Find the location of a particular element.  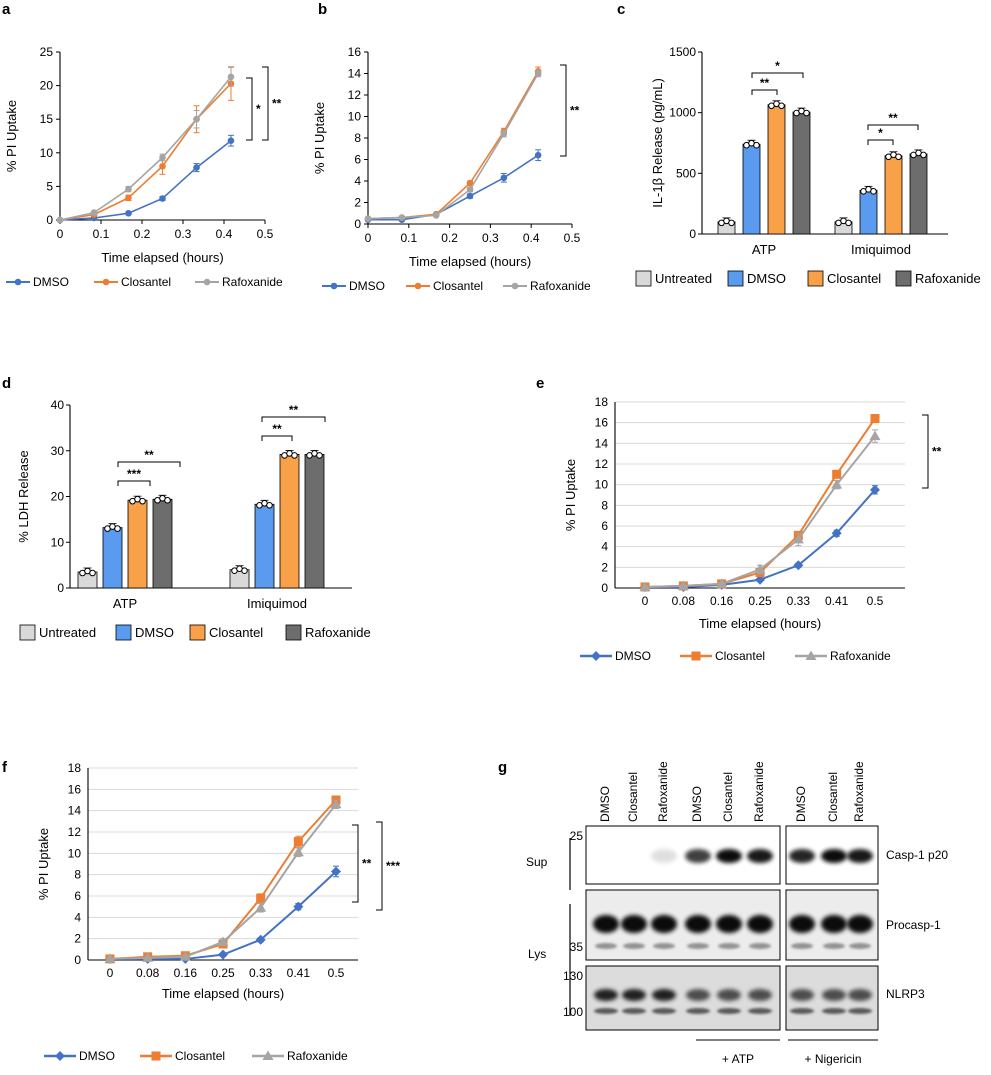

lane-label: DMSO is located at coordinates (801, 804).